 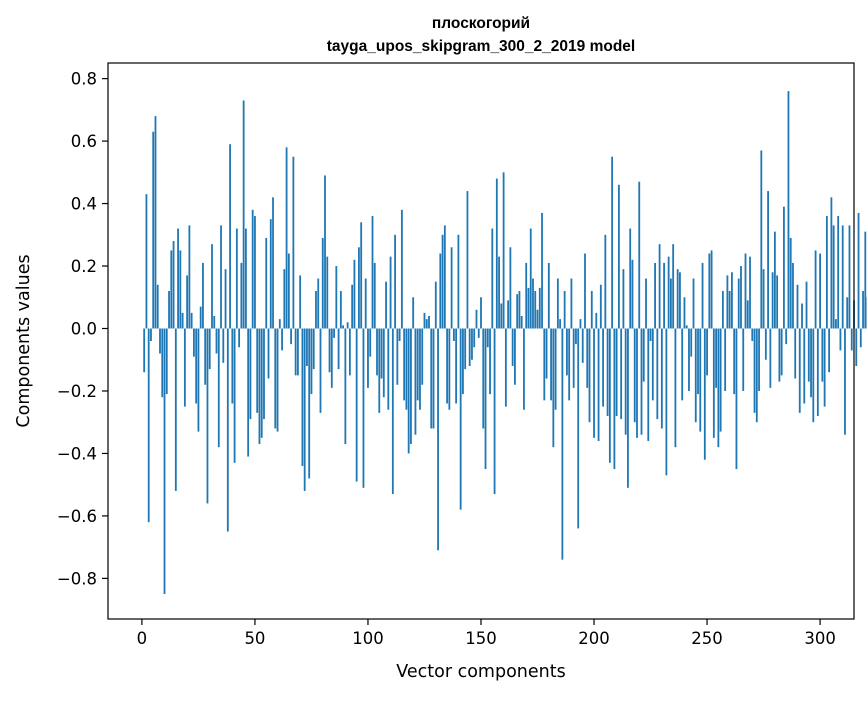 What do you see at coordinates (481, 638) in the screenshot?
I see `x-tick-label: 150` at bounding box center [481, 638].